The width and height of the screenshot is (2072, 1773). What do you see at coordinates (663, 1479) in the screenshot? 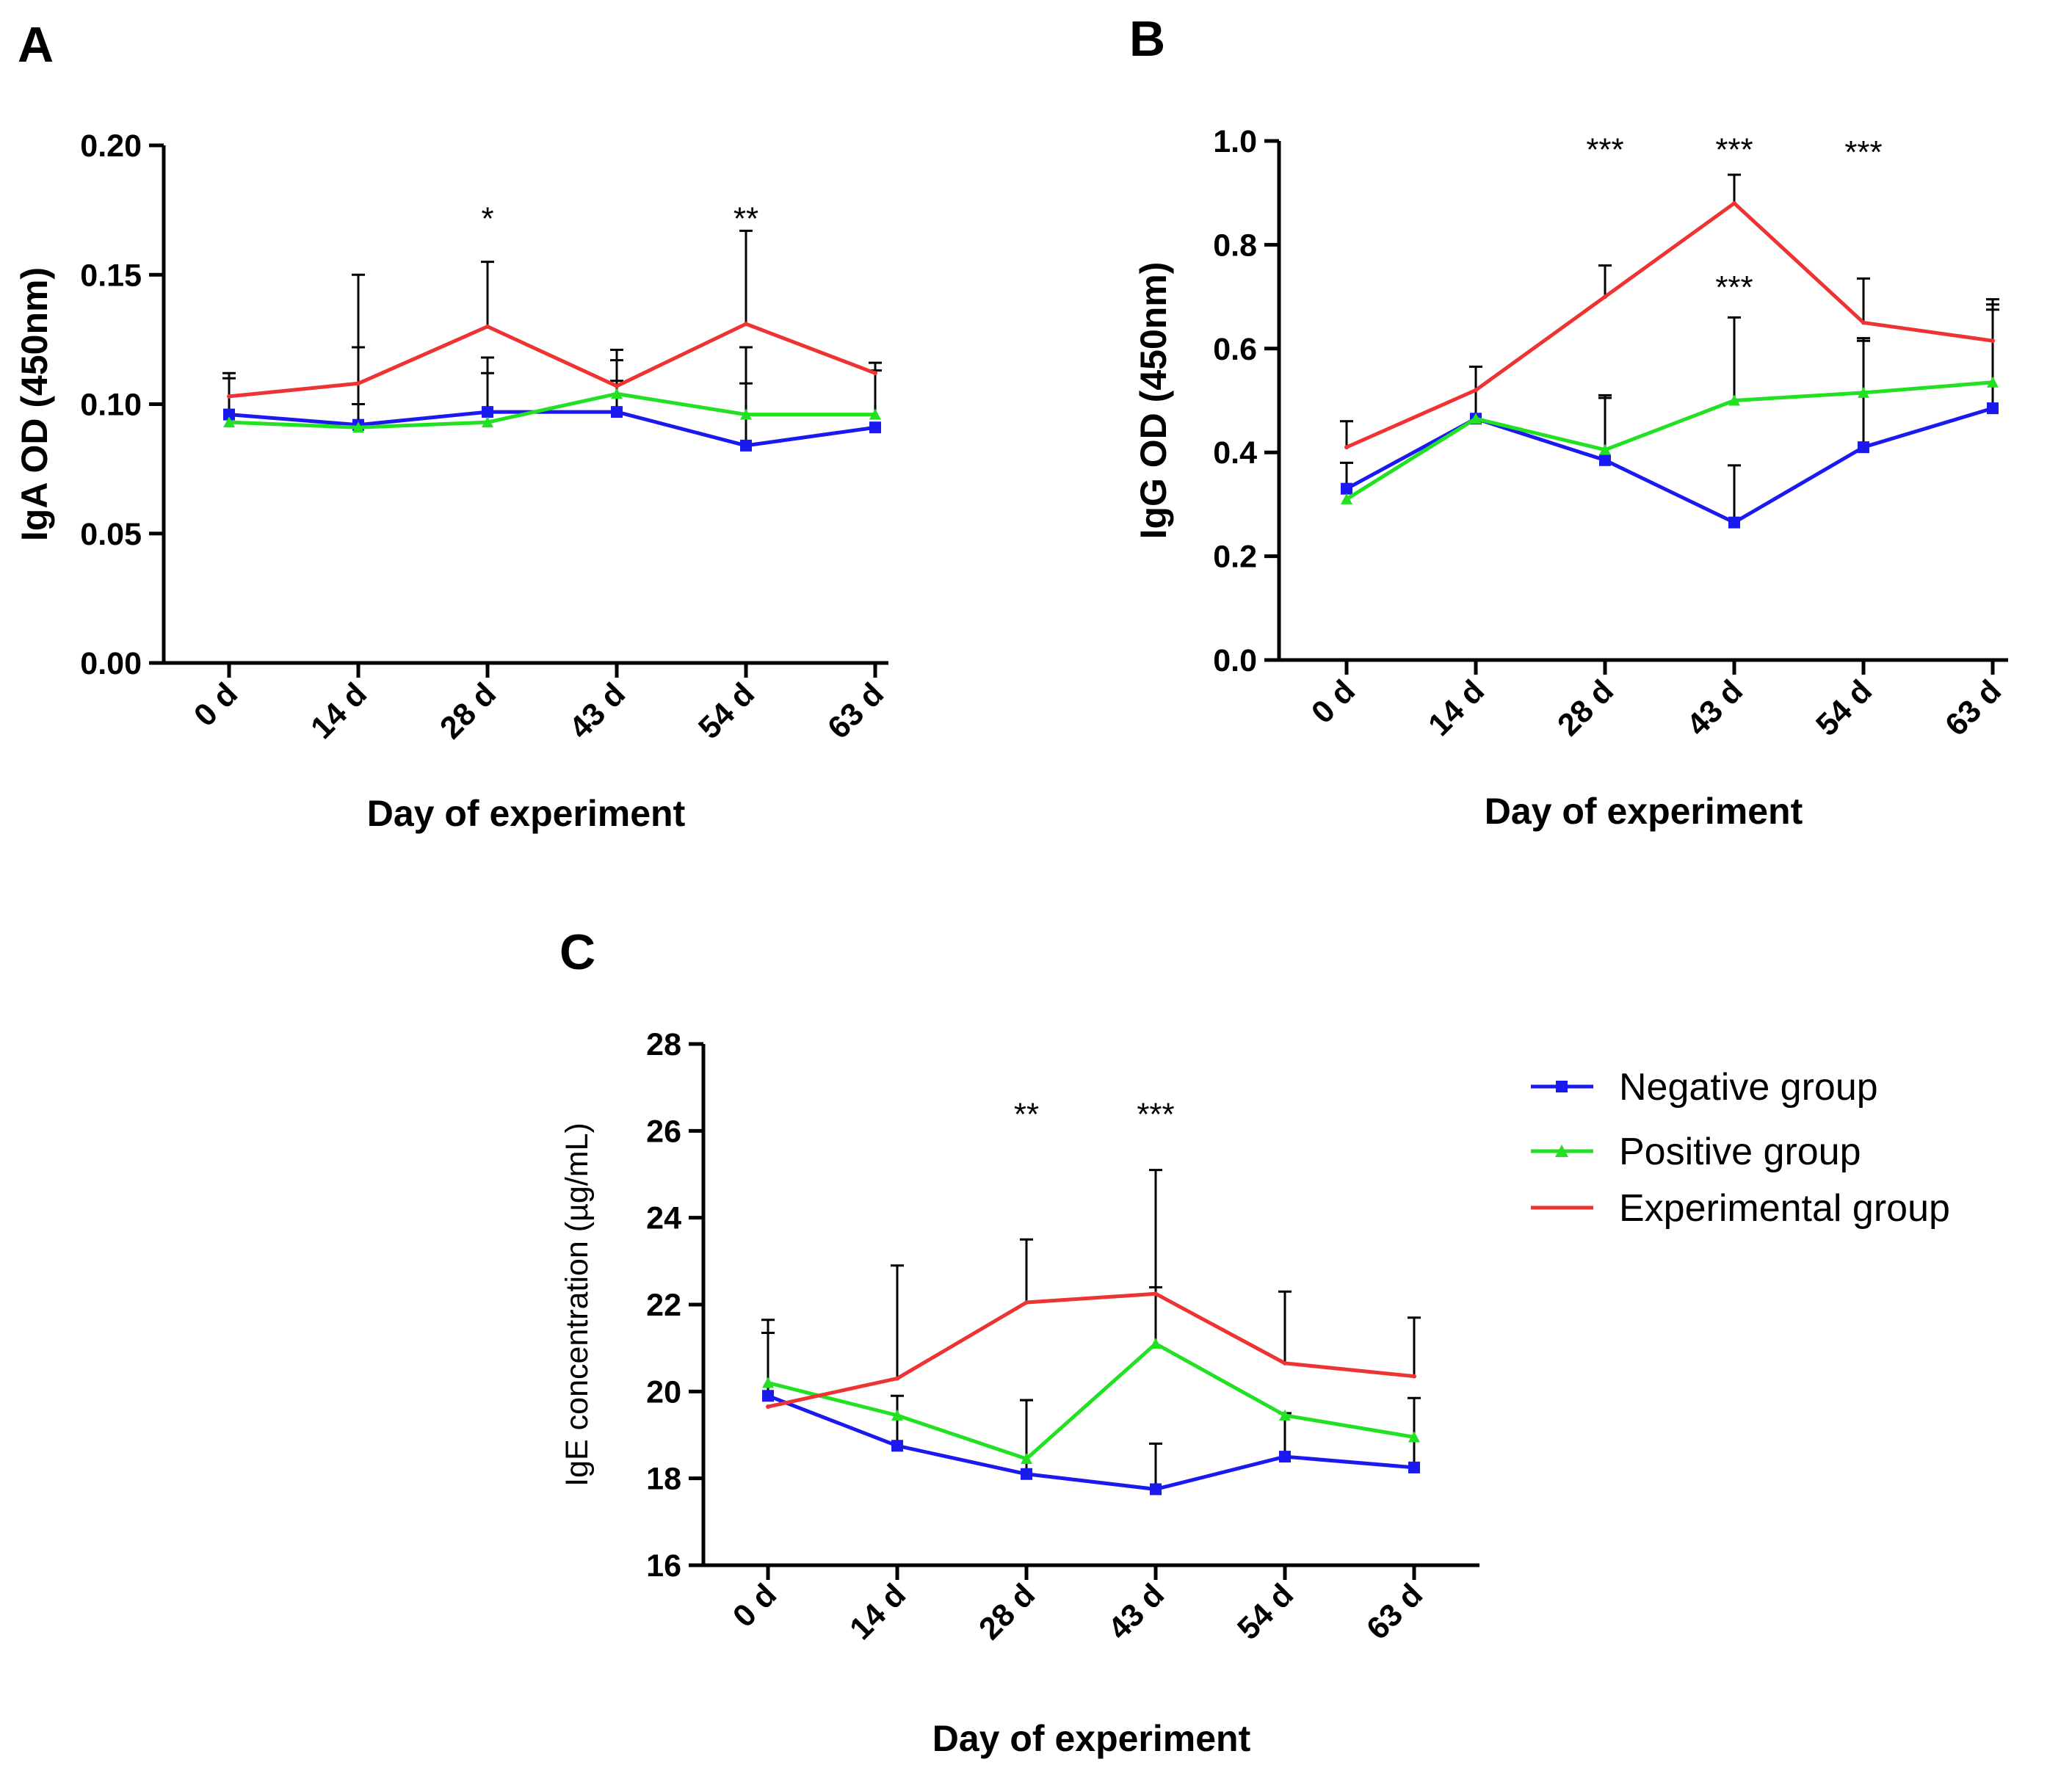
I see `y-tick-label-c: 18` at bounding box center [663, 1479].